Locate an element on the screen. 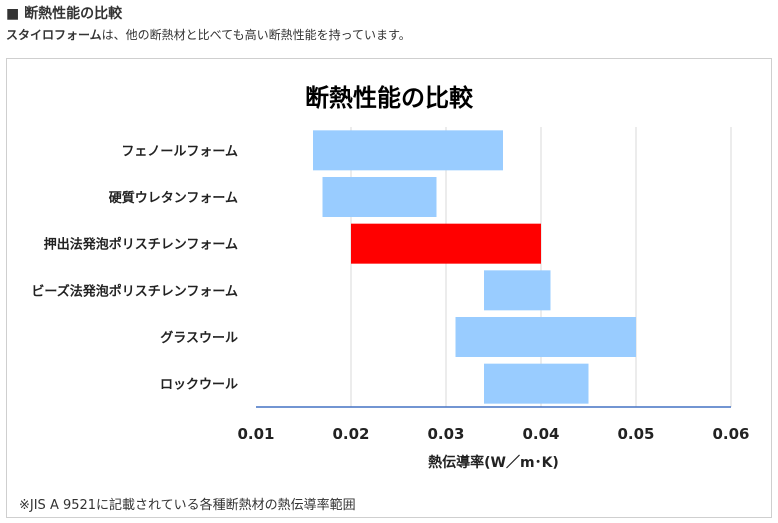 This screenshot has height=523, width=778. category-label: ビーズ法発泡ポリスチレンフォーム is located at coordinates (134, 291).